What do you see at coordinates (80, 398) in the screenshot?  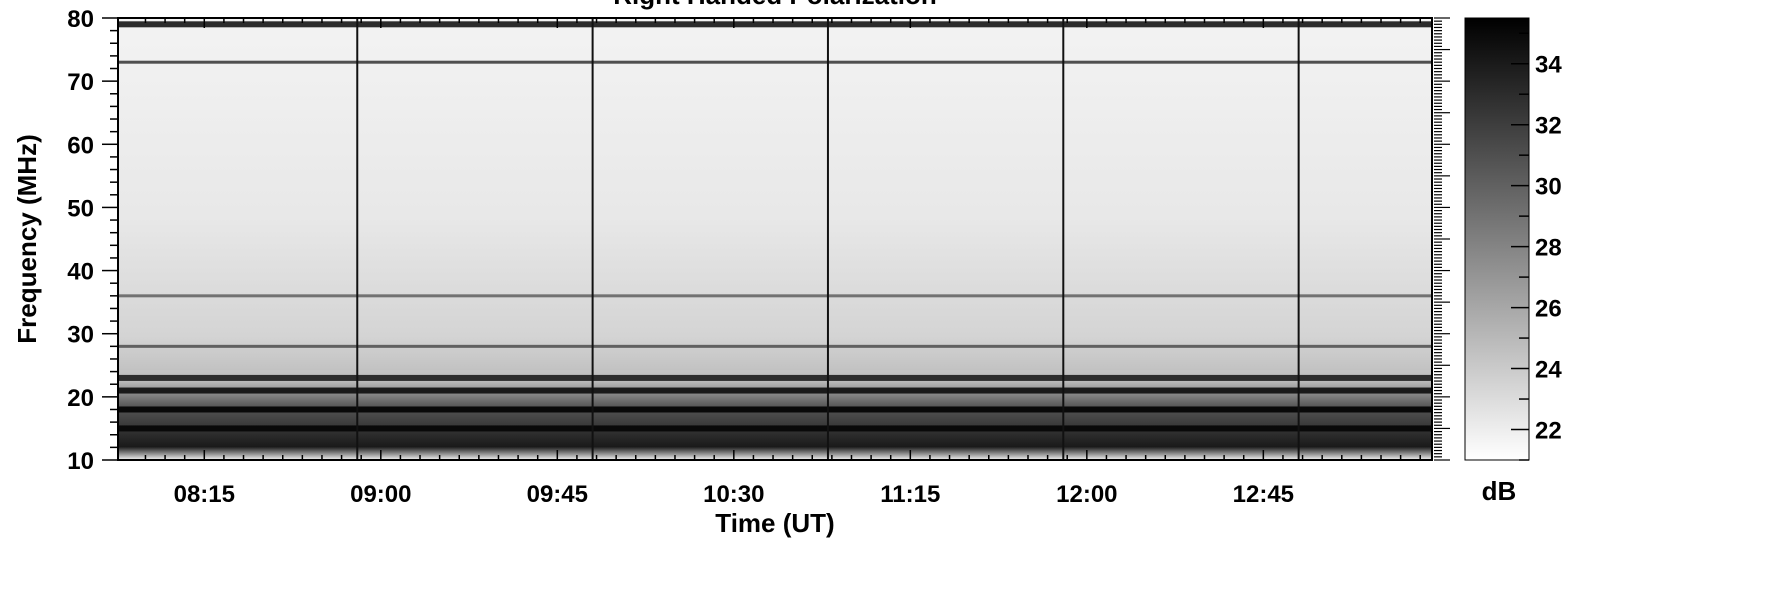 I see `y-tick-label: 20` at bounding box center [80, 398].